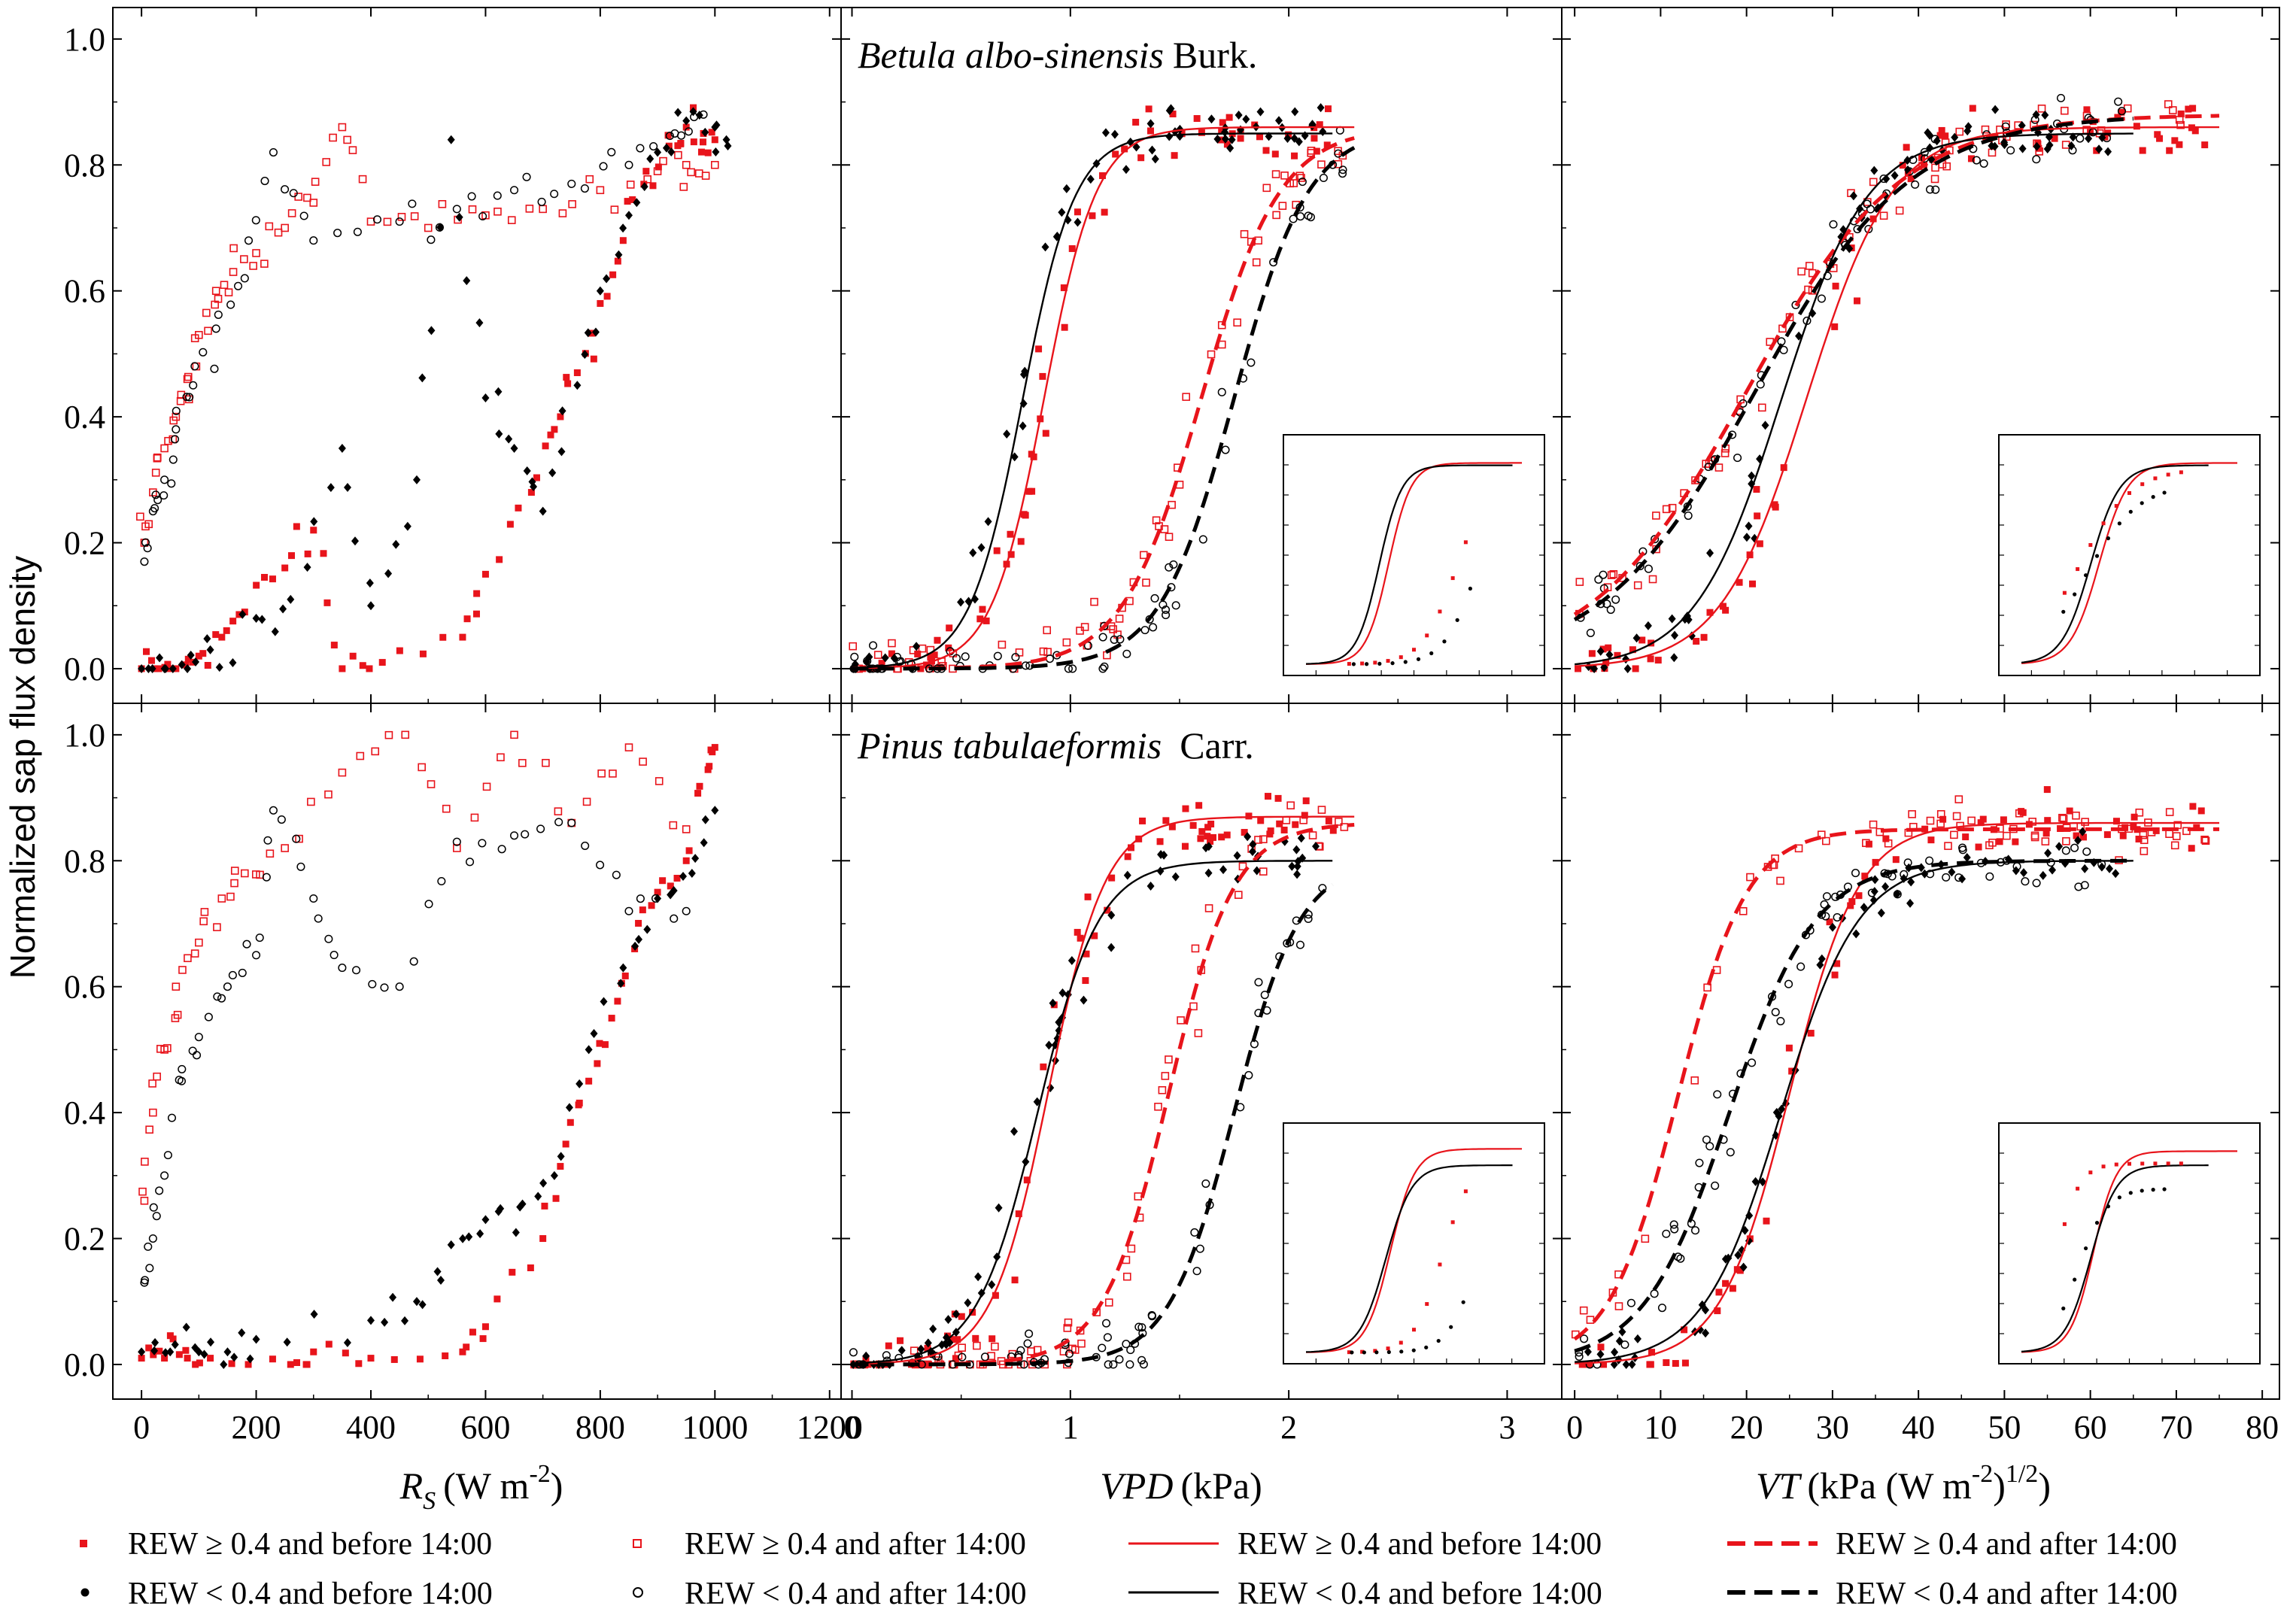 Image resolution: width=2296 pixels, height=1621 pixels. What do you see at coordinates (85, 861) in the screenshot?
I see `y-tick-label-1-4: 0.8` at bounding box center [85, 861].